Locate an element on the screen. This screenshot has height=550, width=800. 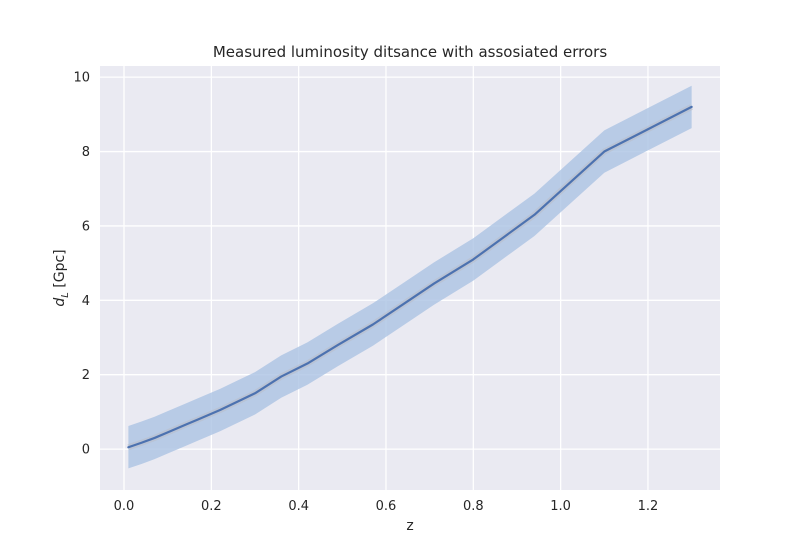
x-tick-label: 1.2 is located at coordinates (648, 506).